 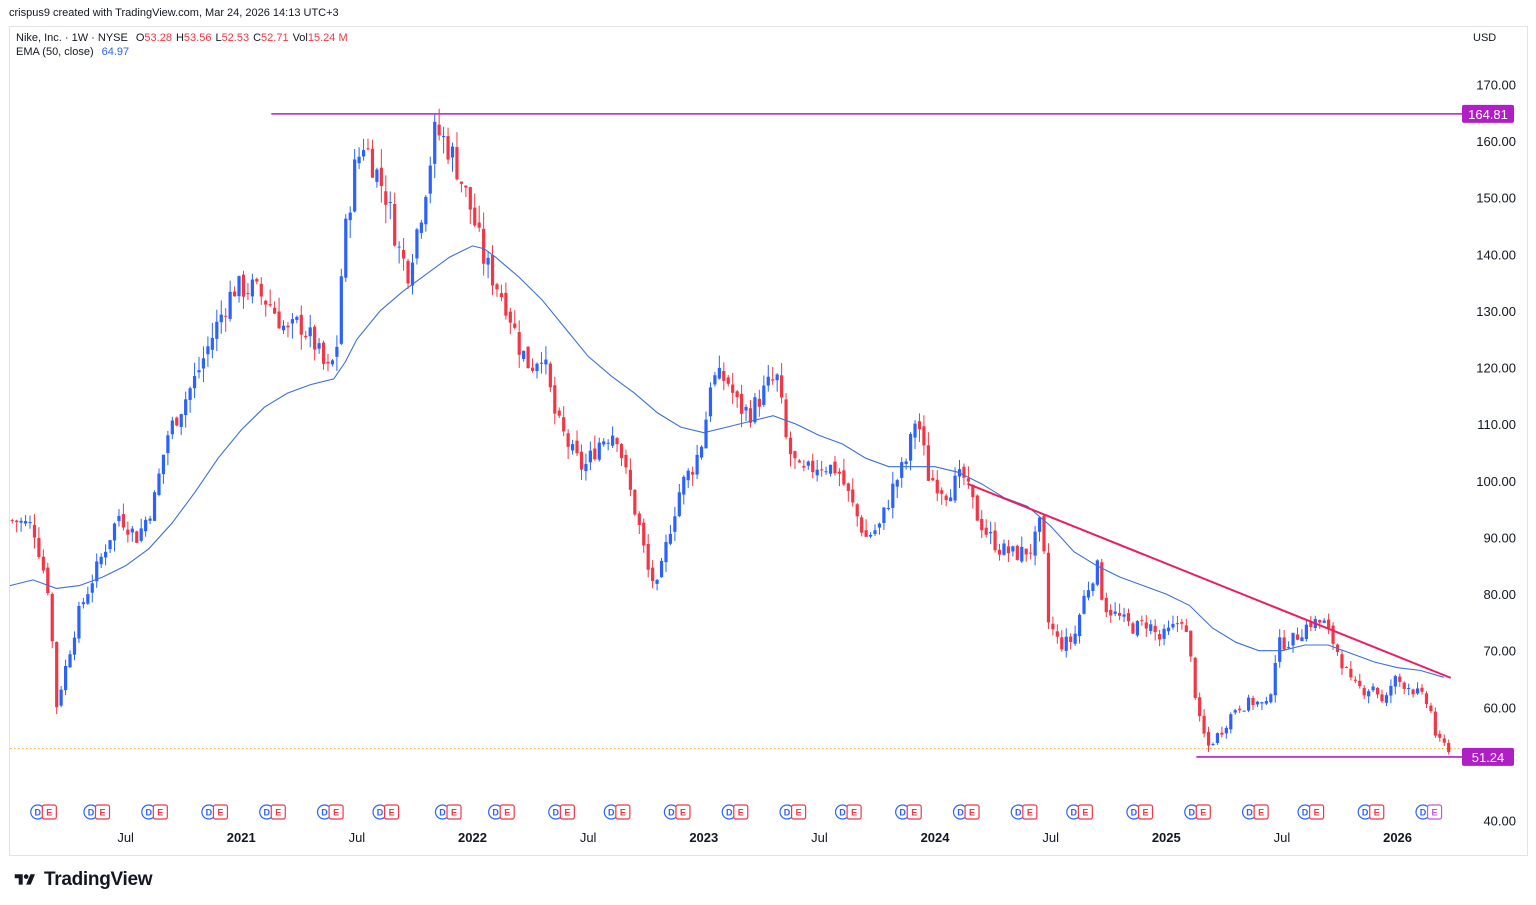 I want to click on x-tick-label: 2023, so click(x=703, y=837).